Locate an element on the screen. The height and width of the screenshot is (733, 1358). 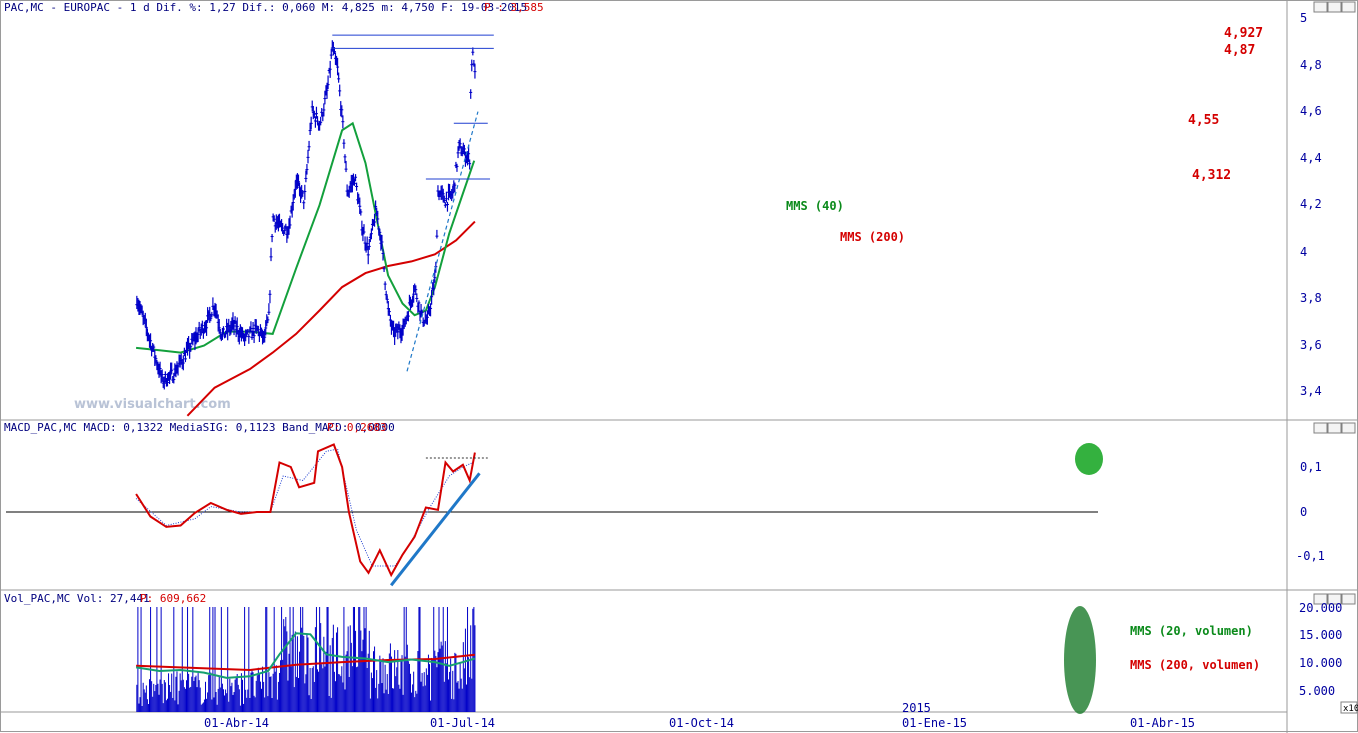
y-tick-label: -0,1 is located at coordinates (1310, 556).